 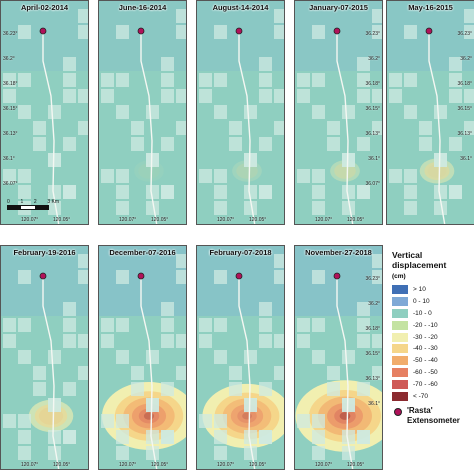 I want to click on map-panel-p7: December-07-2016 120.07° 120.05°, so click(x=142, y=357).